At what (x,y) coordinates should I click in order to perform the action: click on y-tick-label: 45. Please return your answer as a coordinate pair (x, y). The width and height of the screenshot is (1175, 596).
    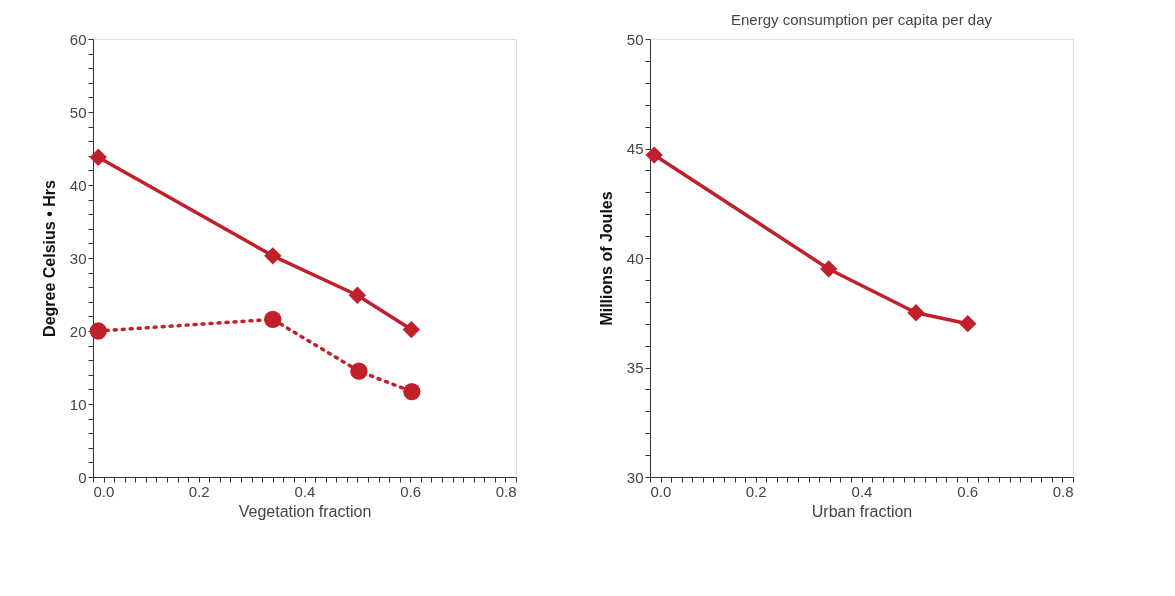
    Looking at the image, I should click on (635, 148).